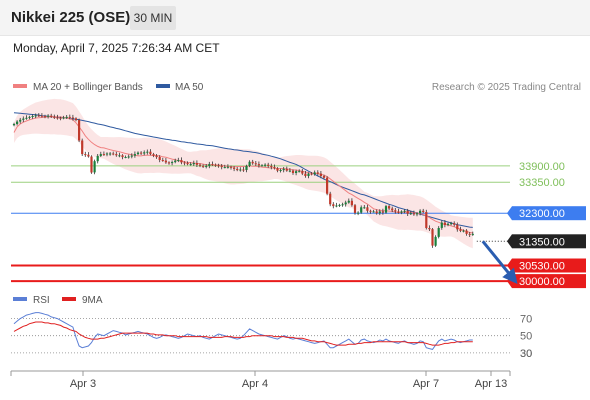 The image size is (590, 400). I want to click on rsi-ma-line, so click(243, 333).